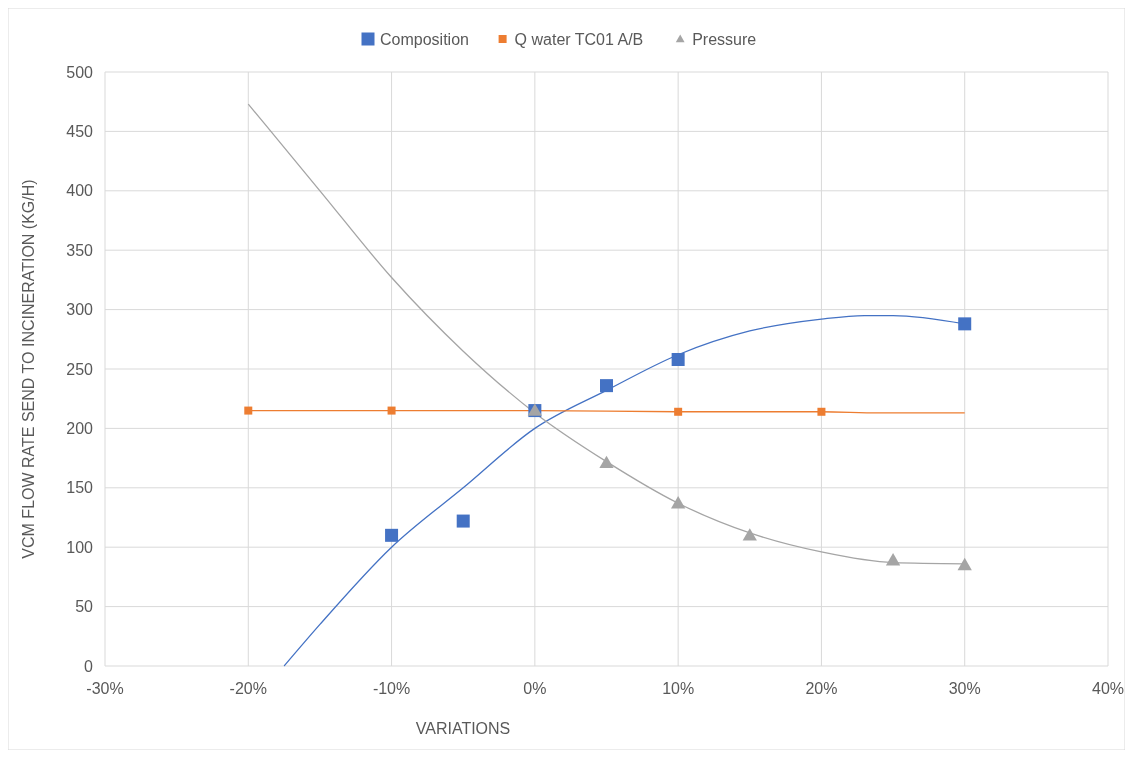 The width and height of the screenshot is (1133, 758). I want to click on y-tick-label: 250, so click(80, 369).